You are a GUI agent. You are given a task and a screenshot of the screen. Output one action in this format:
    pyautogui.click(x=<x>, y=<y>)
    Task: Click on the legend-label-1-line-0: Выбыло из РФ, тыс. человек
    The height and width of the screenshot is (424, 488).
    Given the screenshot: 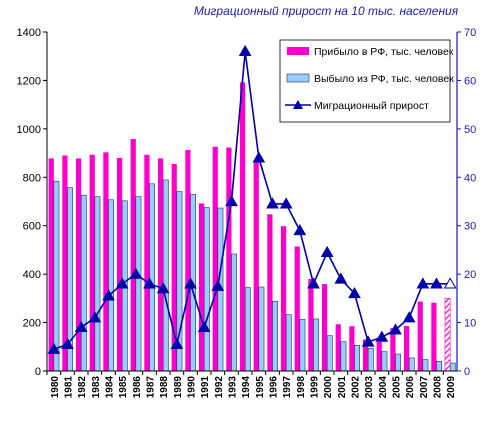 What is the action you would take?
    pyautogui.click(x=384, y=79)
    